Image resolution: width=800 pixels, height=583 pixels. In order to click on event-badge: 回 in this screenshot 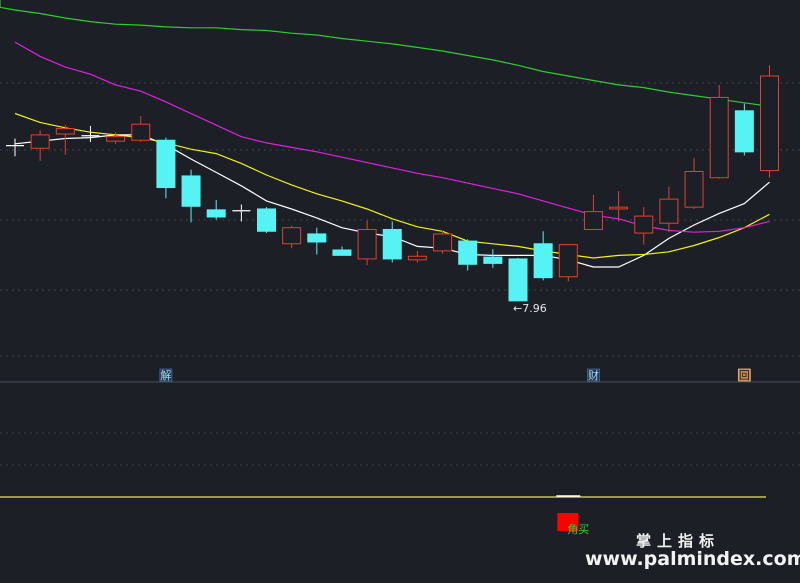, I will do `click(744, 375)`.